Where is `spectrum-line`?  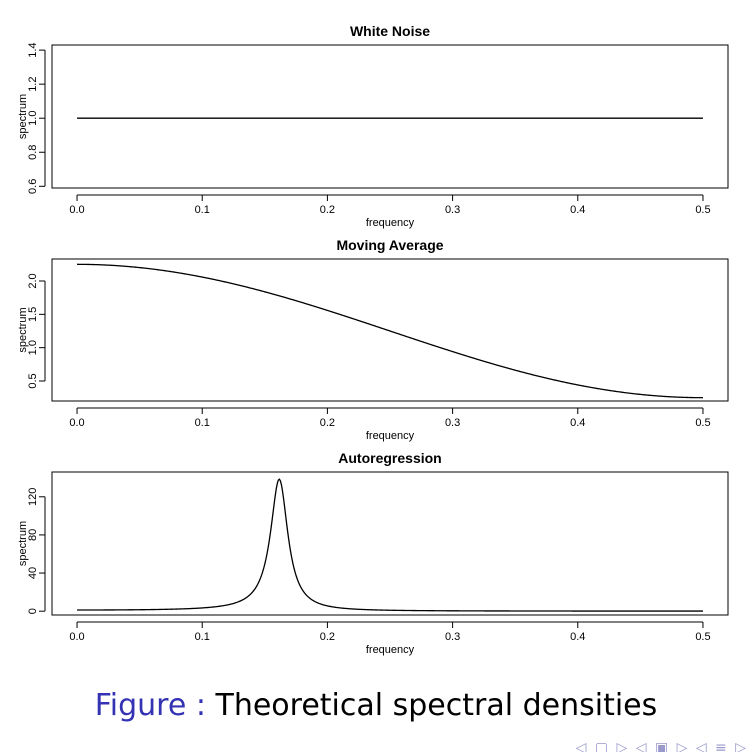
spectrum-line is located at coordinates (390, 545).